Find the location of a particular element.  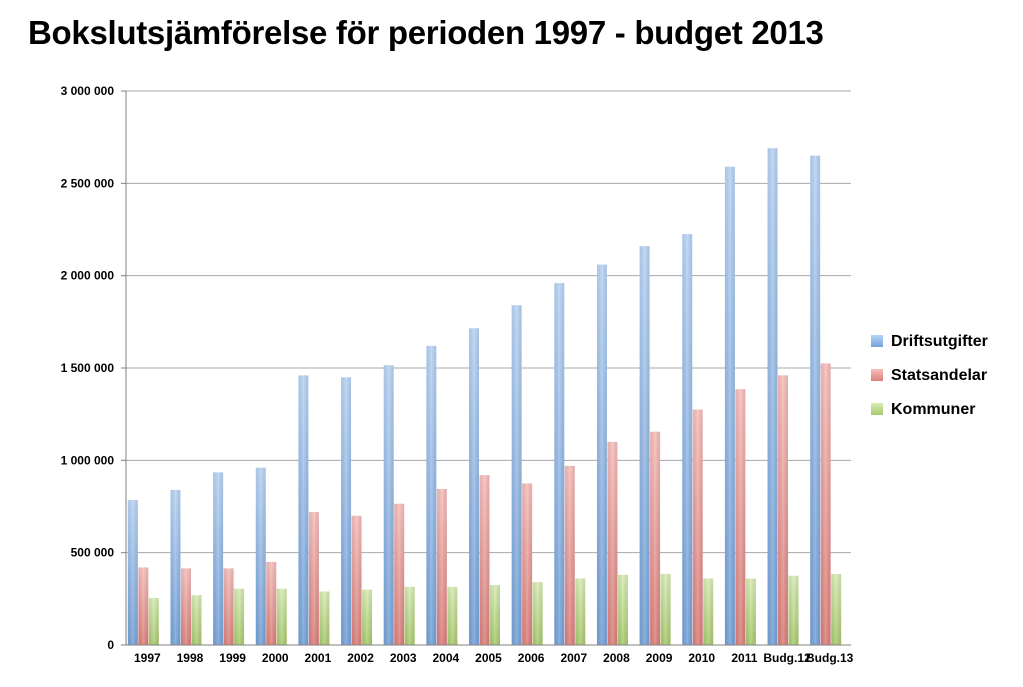

y-tick-label: 1 000 000 is located at coordinates (88, 460).